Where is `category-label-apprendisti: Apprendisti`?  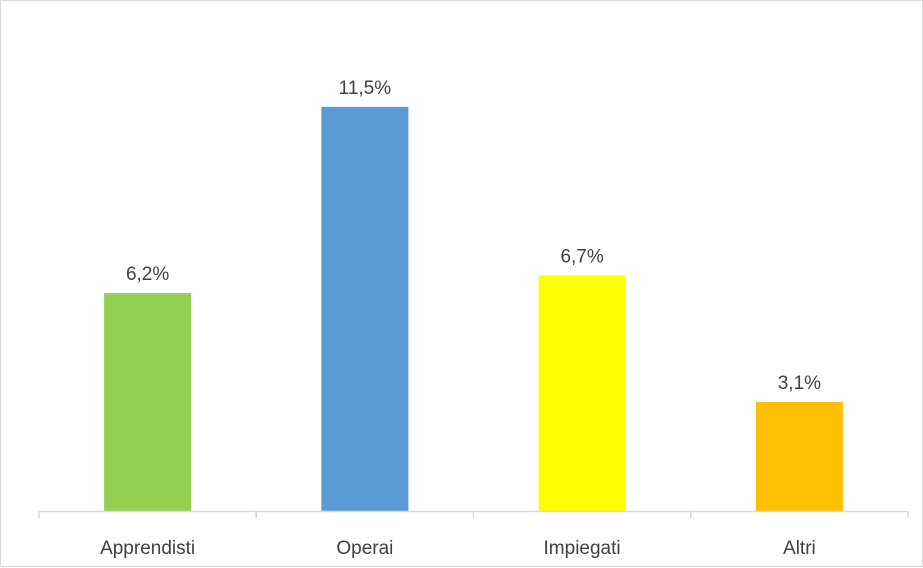
category-label-apprendisti: Apprendisti is located at coordinates (147, 548).